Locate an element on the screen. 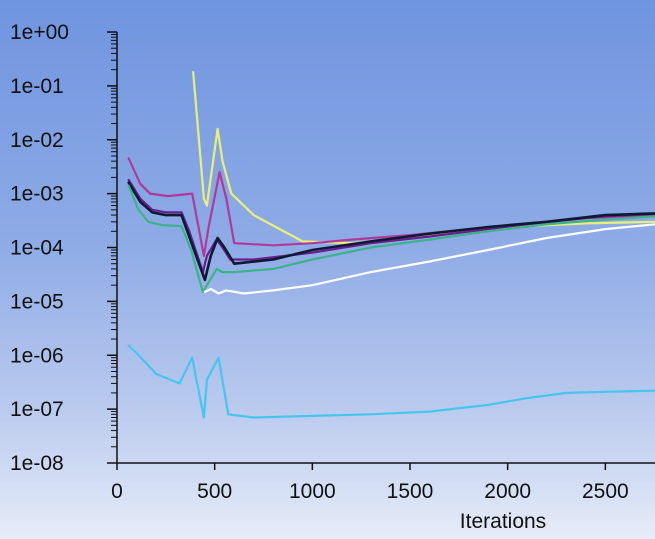  x-tick-label: 2000 is located at coordinates (507, 491).